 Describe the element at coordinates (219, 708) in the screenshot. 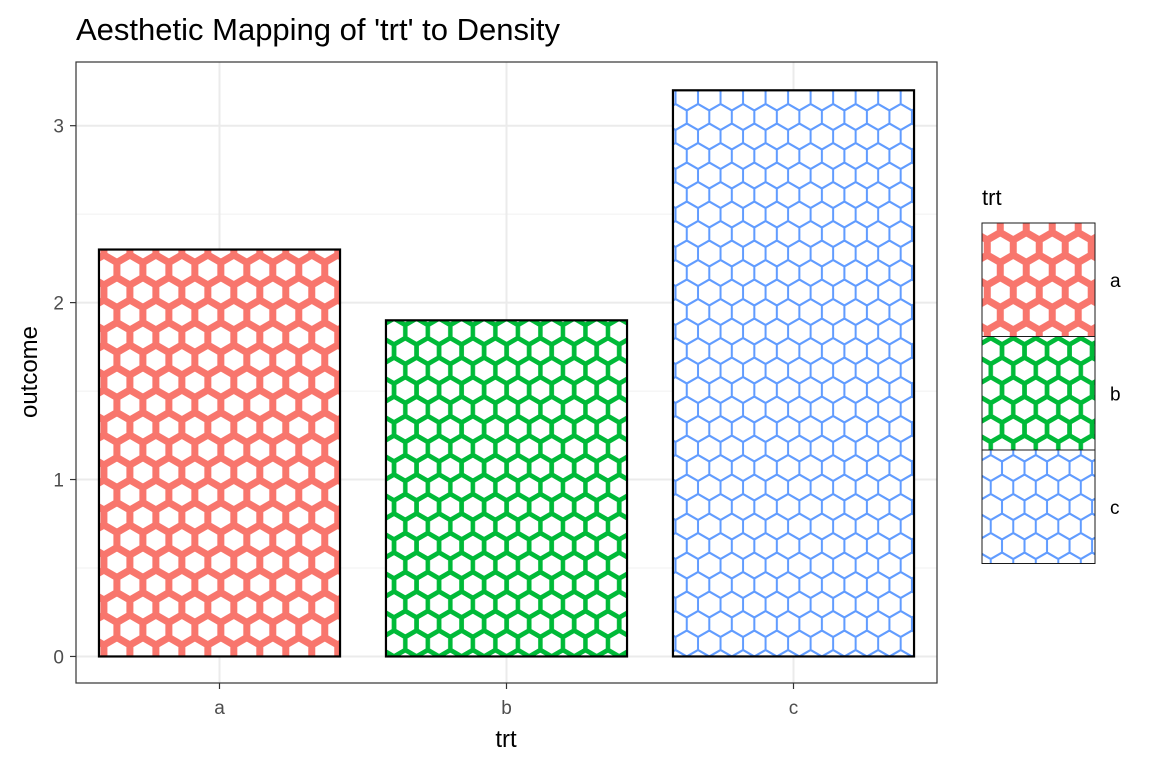

I see `x-tick-label: a` at that location.